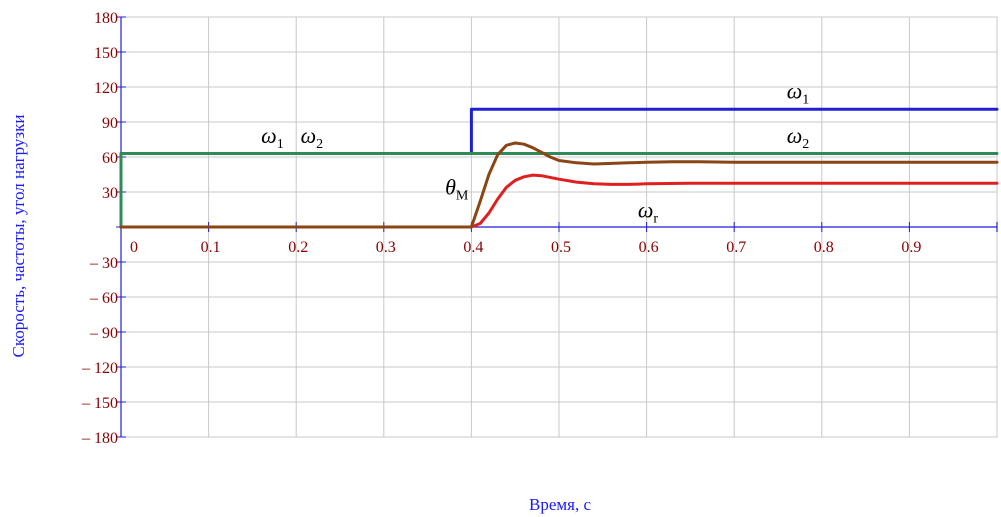 This screenshot has height=517, width=1001. I want to click on y-tick-label: 120, so click(106, 88).